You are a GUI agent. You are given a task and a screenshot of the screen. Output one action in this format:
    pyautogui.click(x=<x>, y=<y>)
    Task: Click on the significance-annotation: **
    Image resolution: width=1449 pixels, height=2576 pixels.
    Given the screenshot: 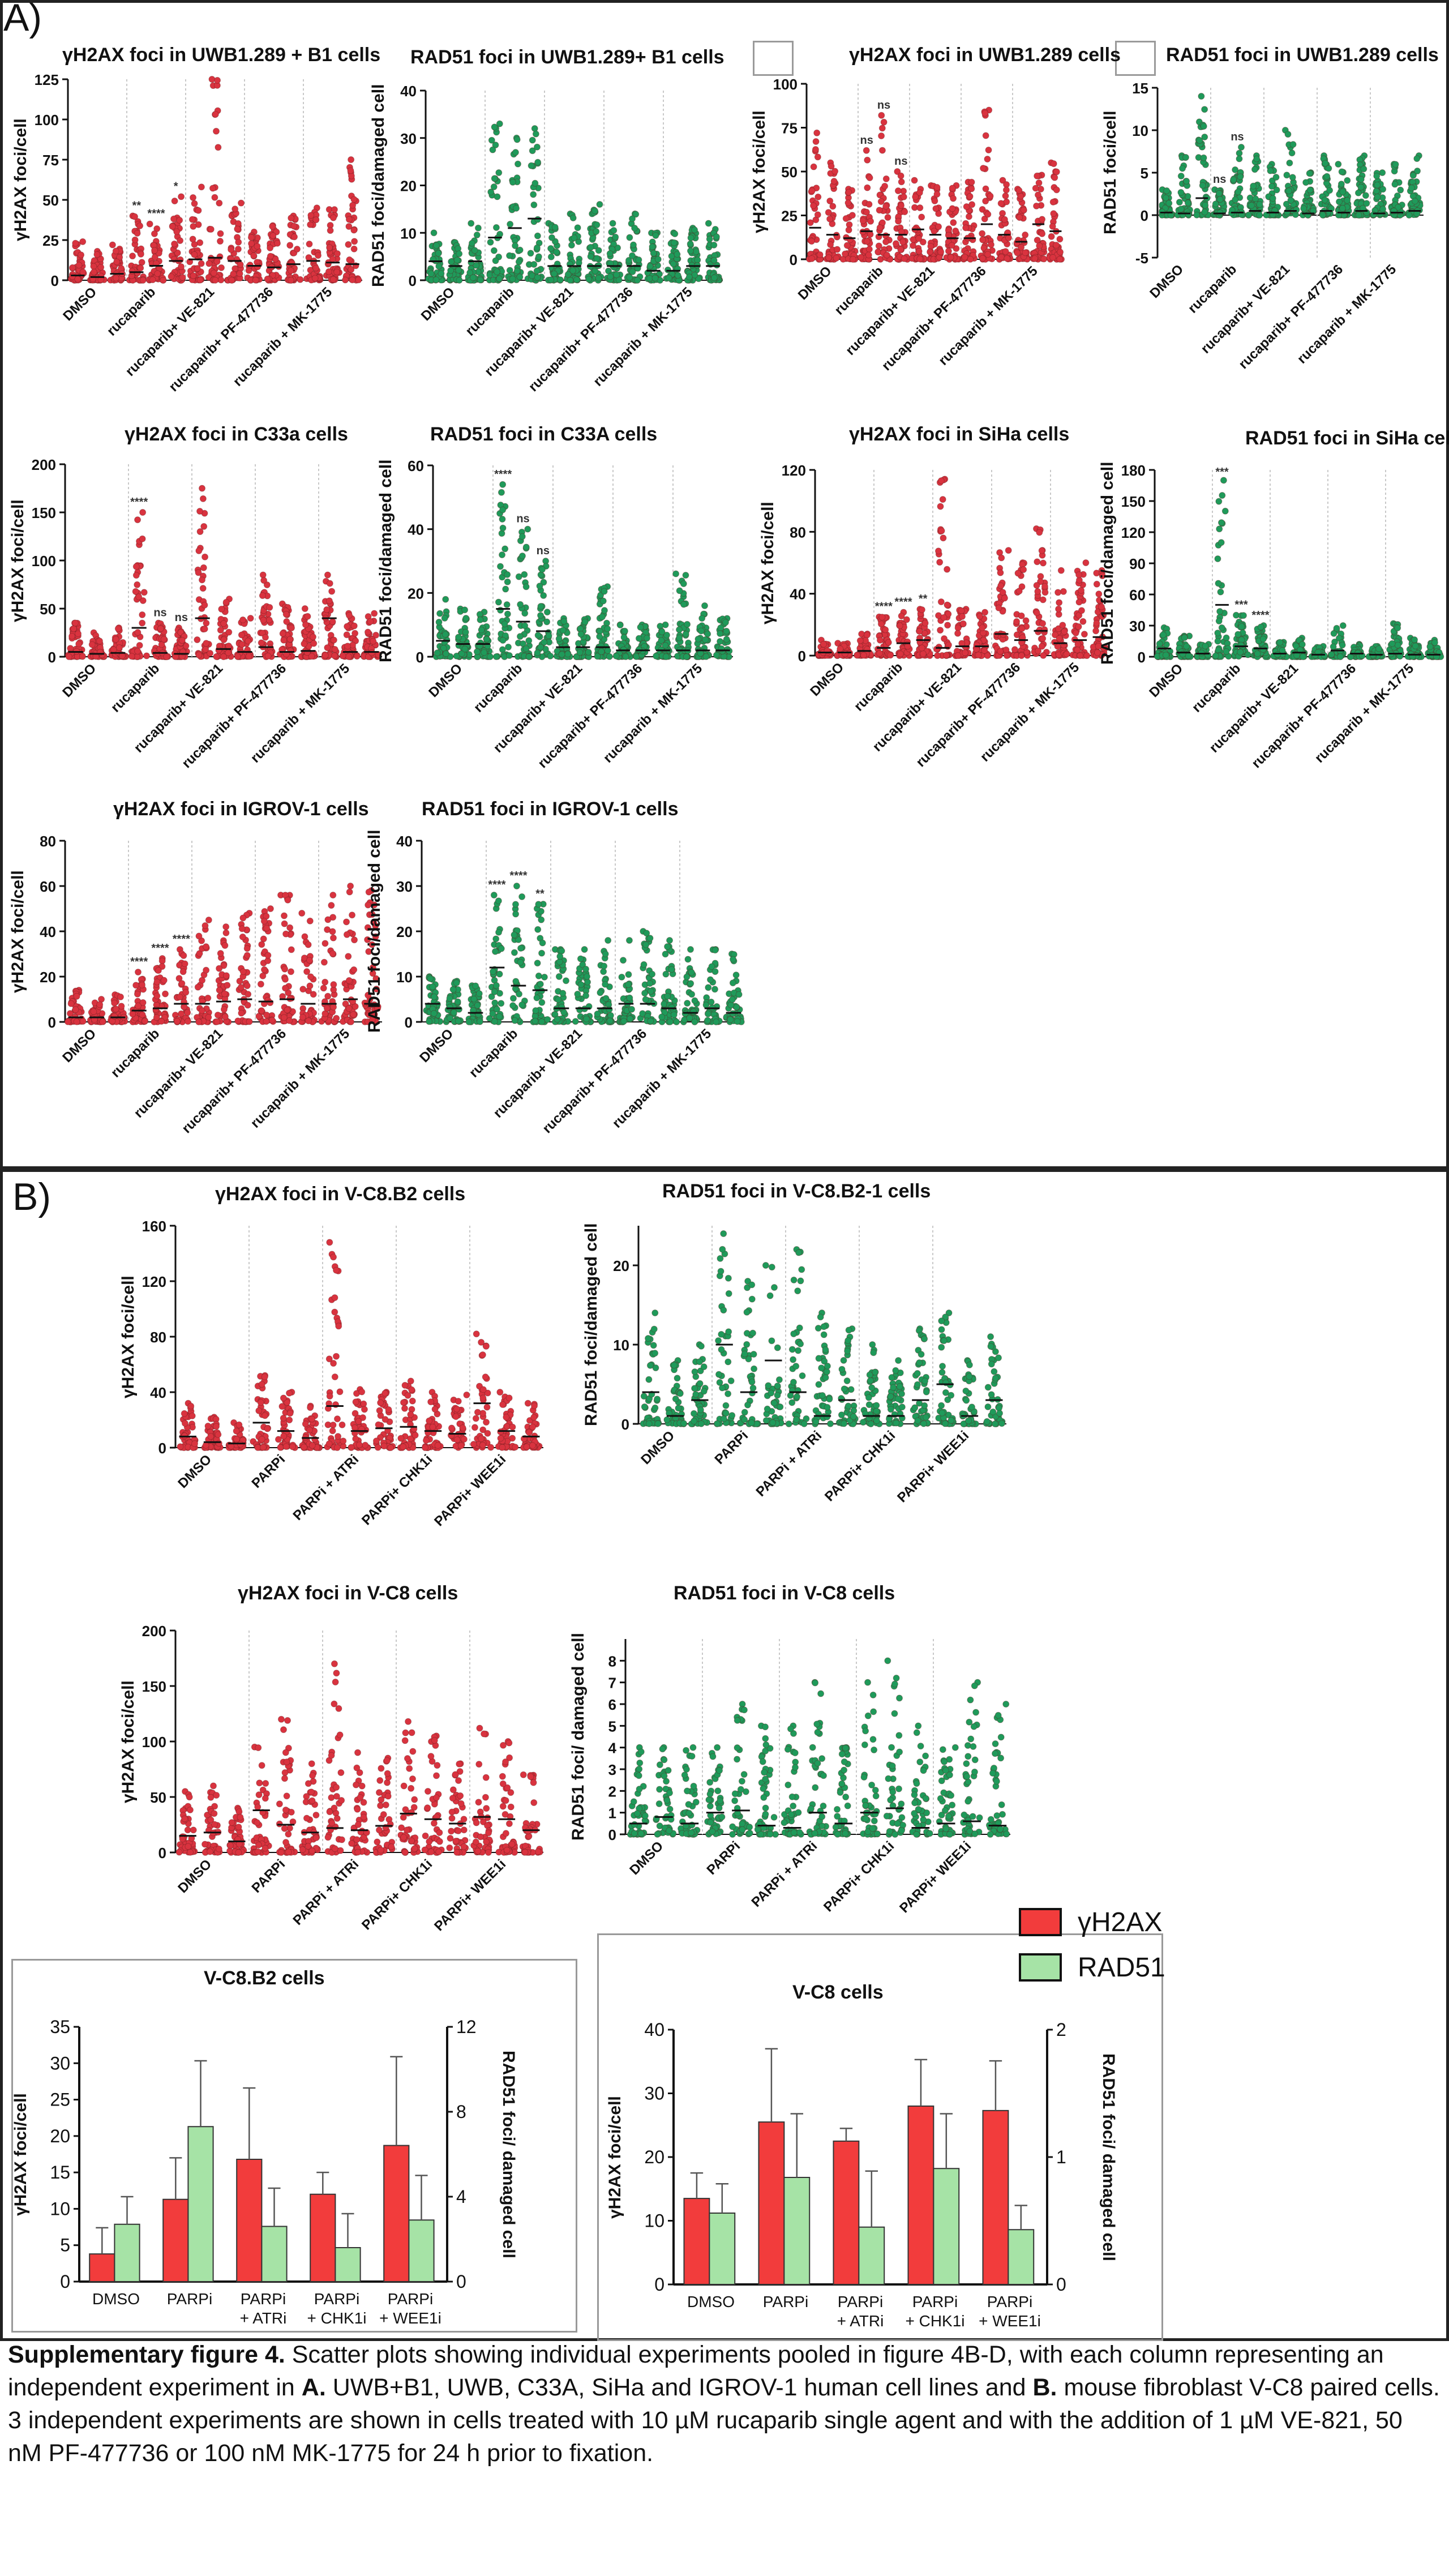 What is the action you would take?
    pyautogui.click(x=137, y=205)
    